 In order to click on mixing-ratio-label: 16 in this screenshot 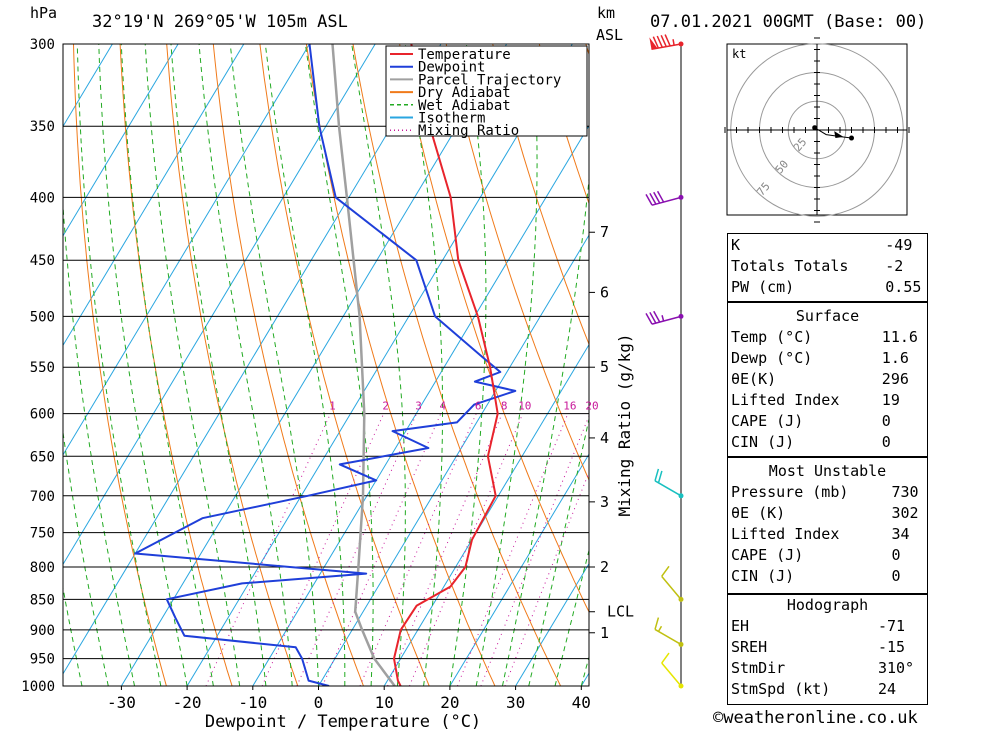, I will do `click(569, 406)`.